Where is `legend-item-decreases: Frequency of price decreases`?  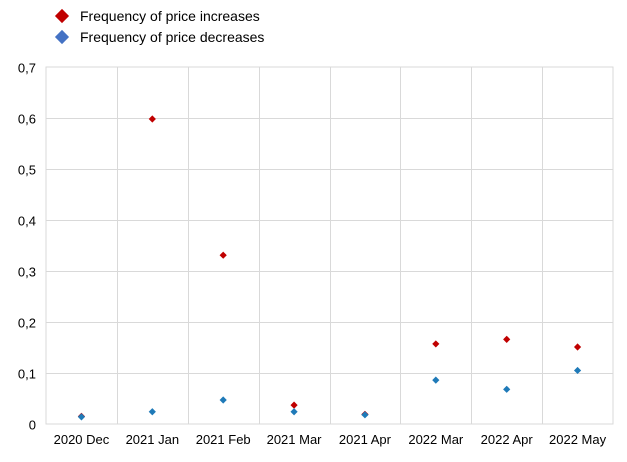
legend-item-decreases: Frequency of price decreases is located at coordinates (159, 37).